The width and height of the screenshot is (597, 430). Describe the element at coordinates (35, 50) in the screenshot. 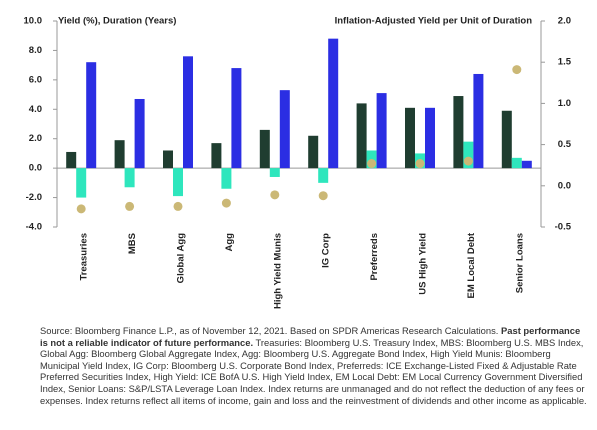

I see `y-tick-label: 8.0` at that location.